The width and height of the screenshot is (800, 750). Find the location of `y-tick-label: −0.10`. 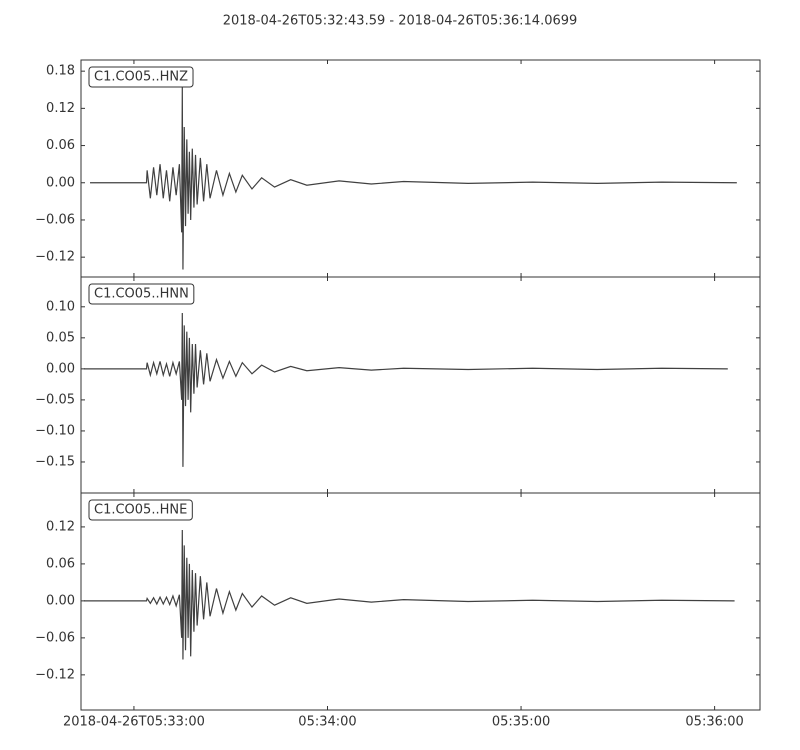

y-tick-label: −0.10 is located at coordinates (55, 430).